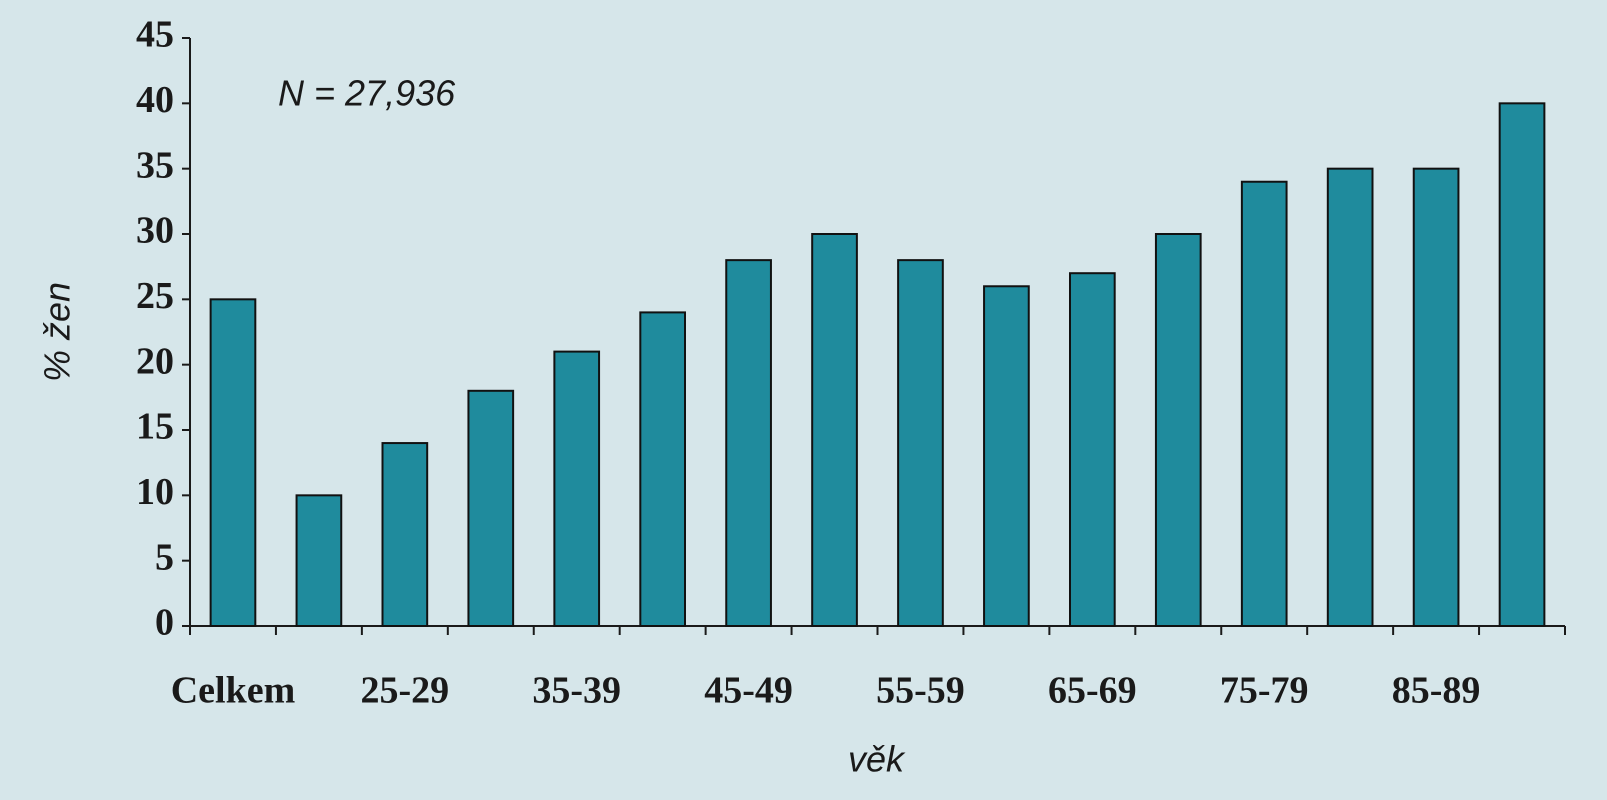  Describe the element at coordinates (233, 691) in the screenshot. I see `x-tick-label: Celkem` at that location.